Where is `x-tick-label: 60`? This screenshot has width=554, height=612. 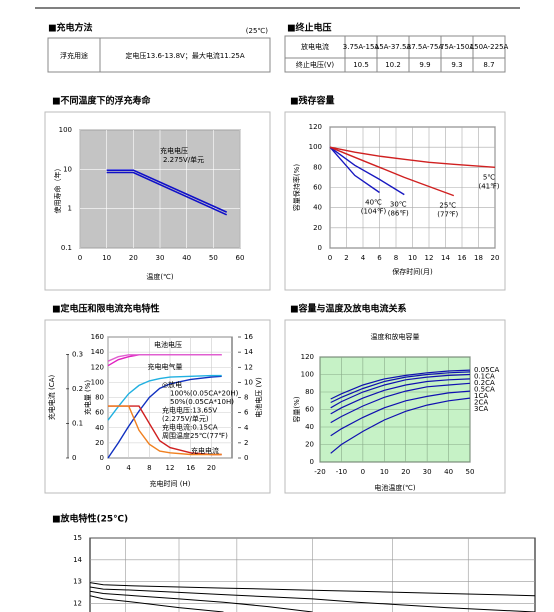 x-tick-label: 60 is located at coordinates (240, 258).